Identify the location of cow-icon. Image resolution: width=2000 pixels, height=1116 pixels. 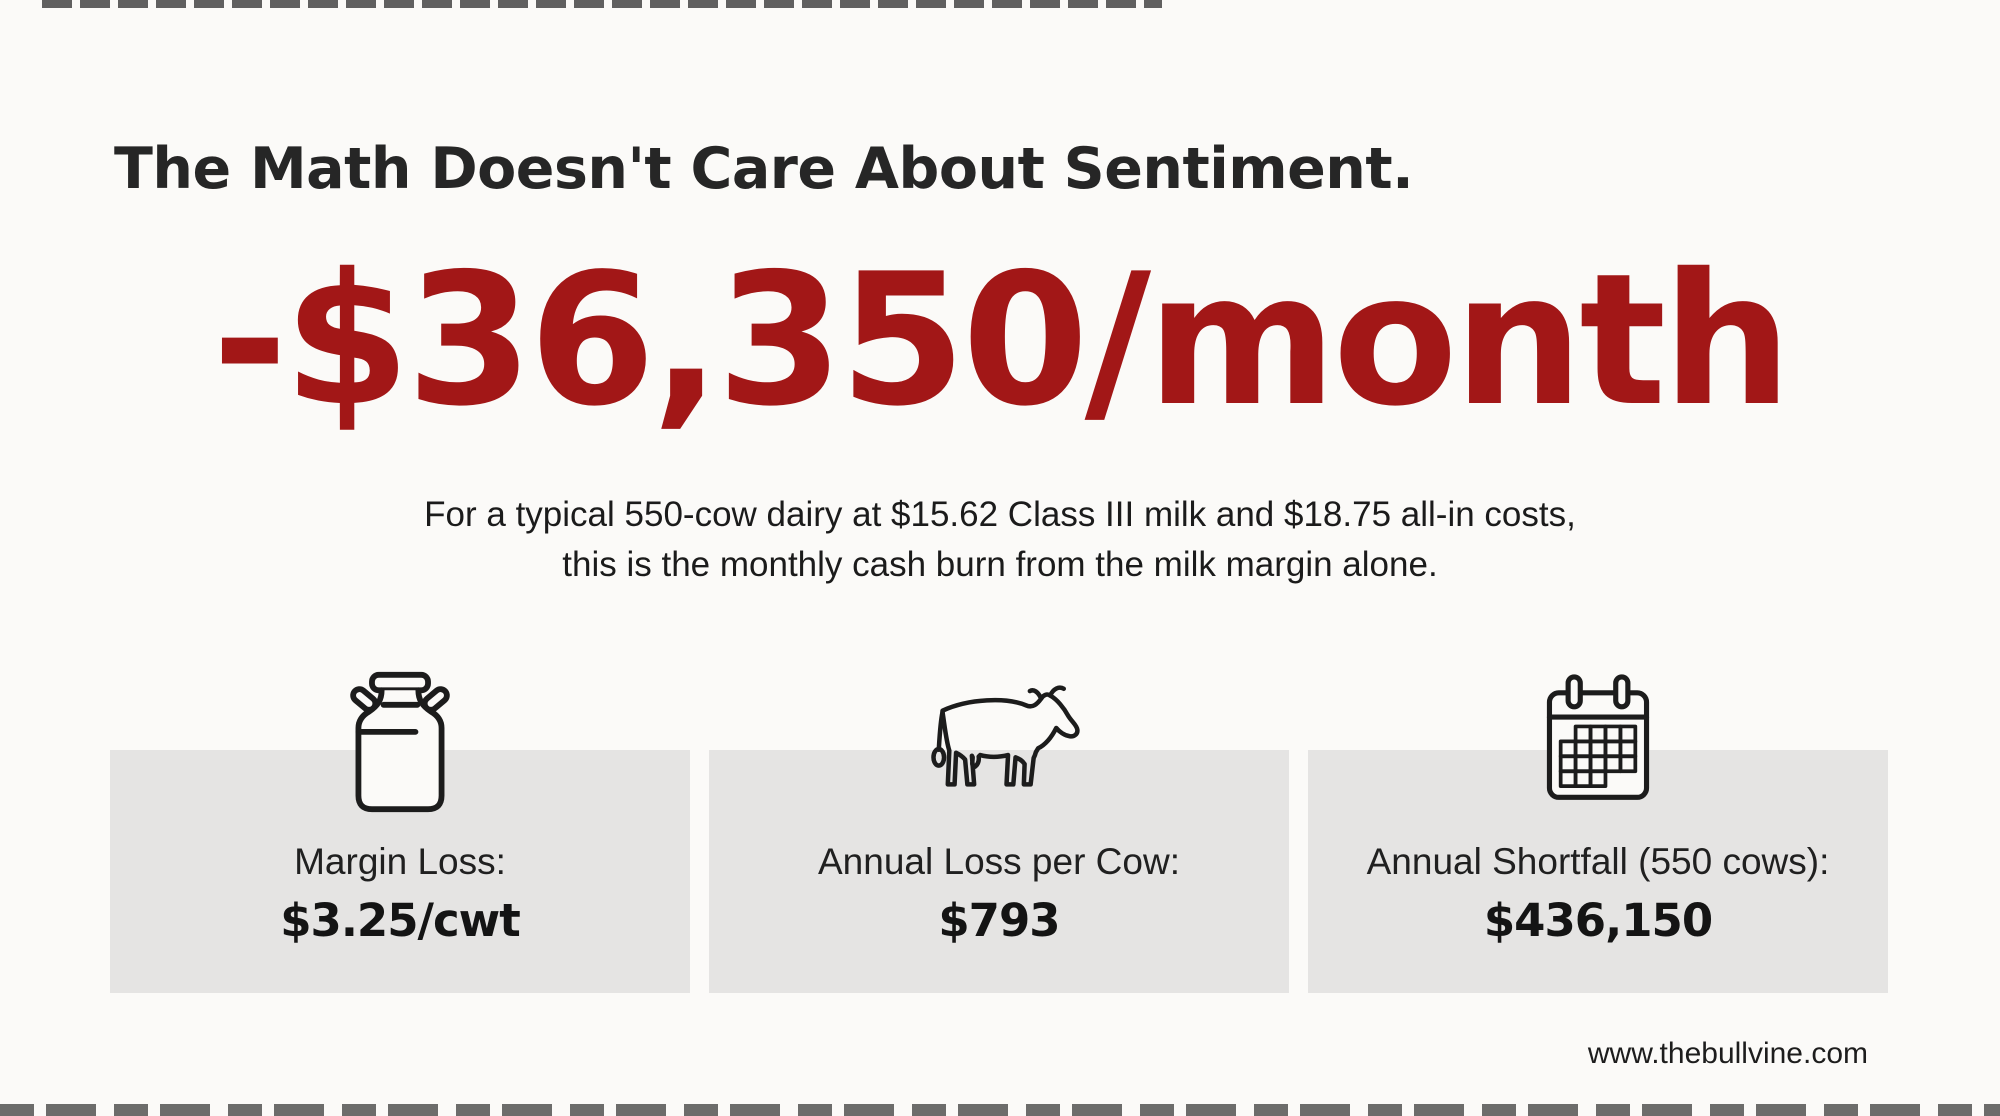
(999, 740).